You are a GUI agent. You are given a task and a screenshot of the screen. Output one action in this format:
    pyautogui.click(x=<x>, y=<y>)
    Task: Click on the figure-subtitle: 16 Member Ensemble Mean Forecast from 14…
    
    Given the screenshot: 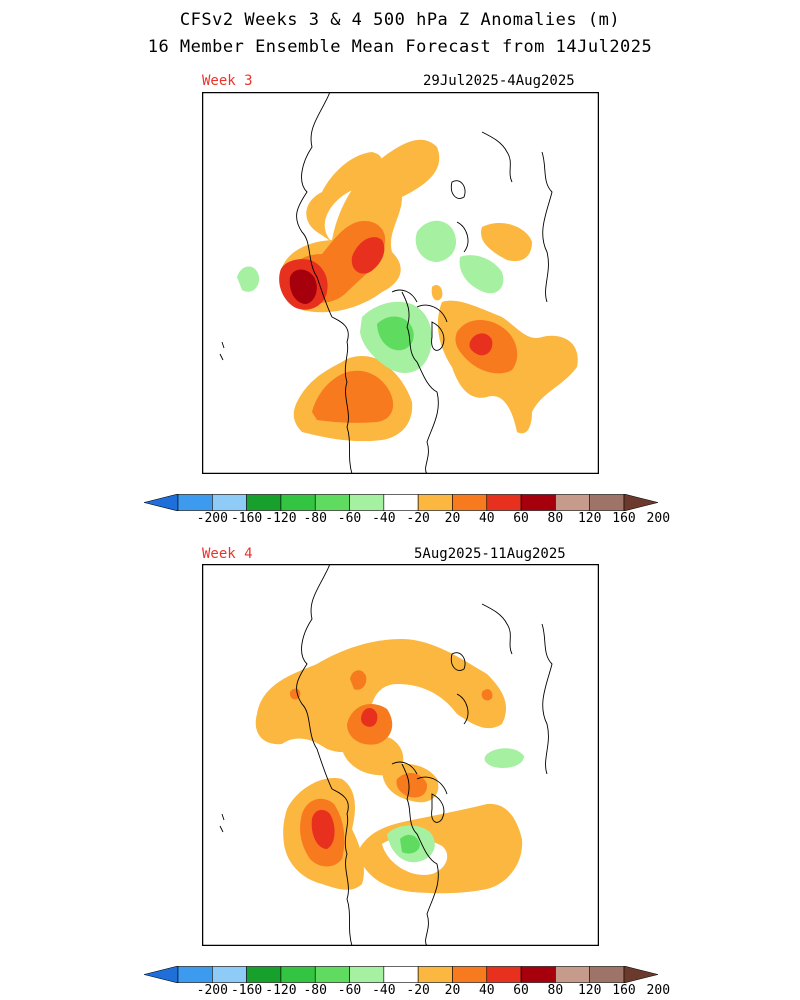 What is the action you would take?
    pyautogui.click(x=400, y=47)
    